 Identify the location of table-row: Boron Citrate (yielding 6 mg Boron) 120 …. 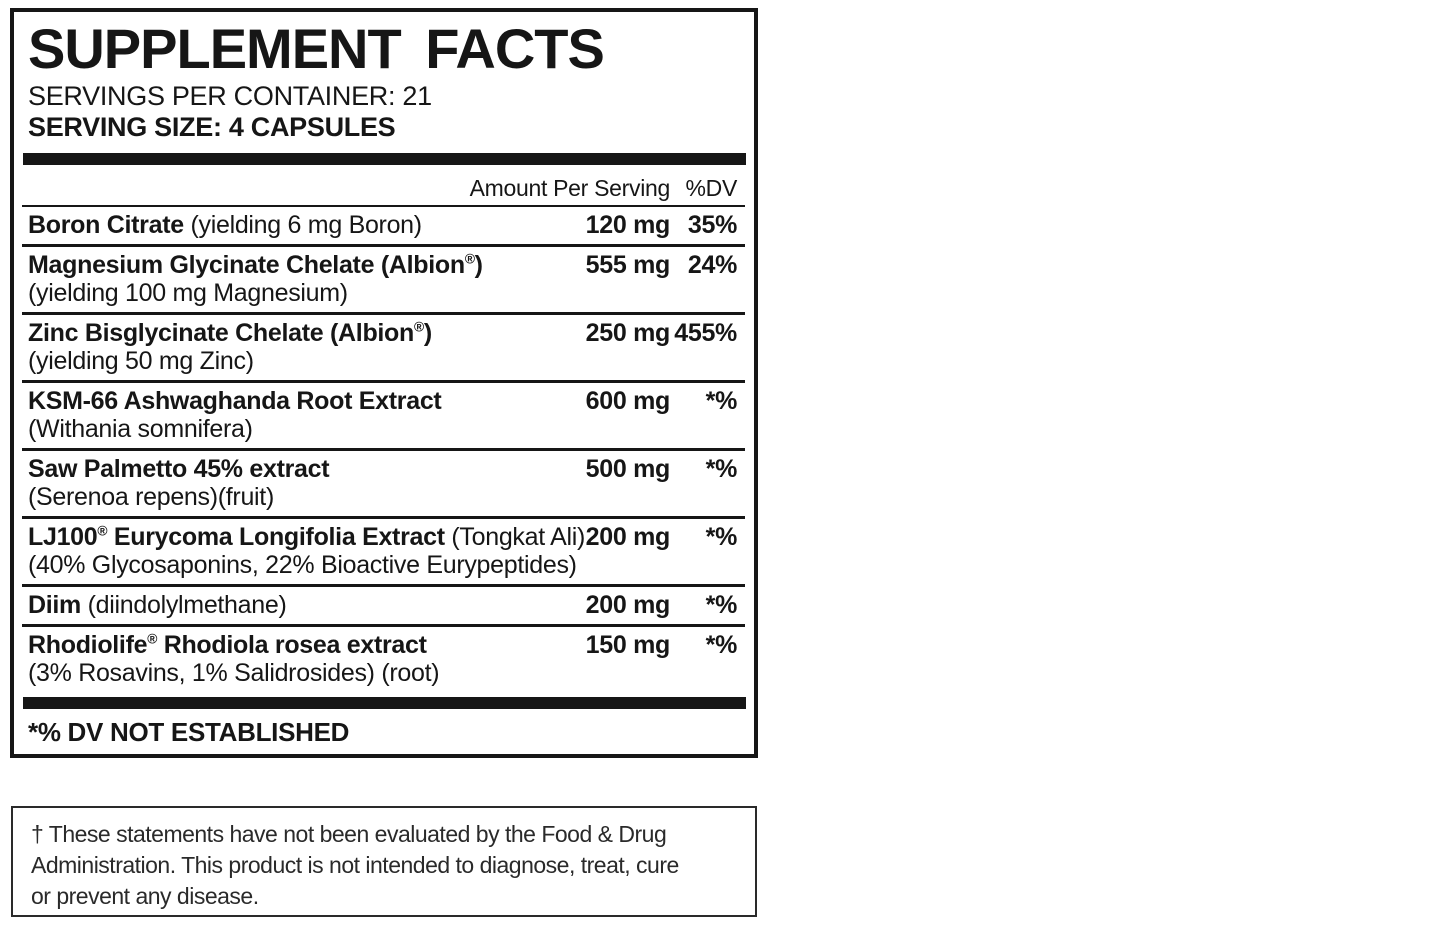
(383, 225).